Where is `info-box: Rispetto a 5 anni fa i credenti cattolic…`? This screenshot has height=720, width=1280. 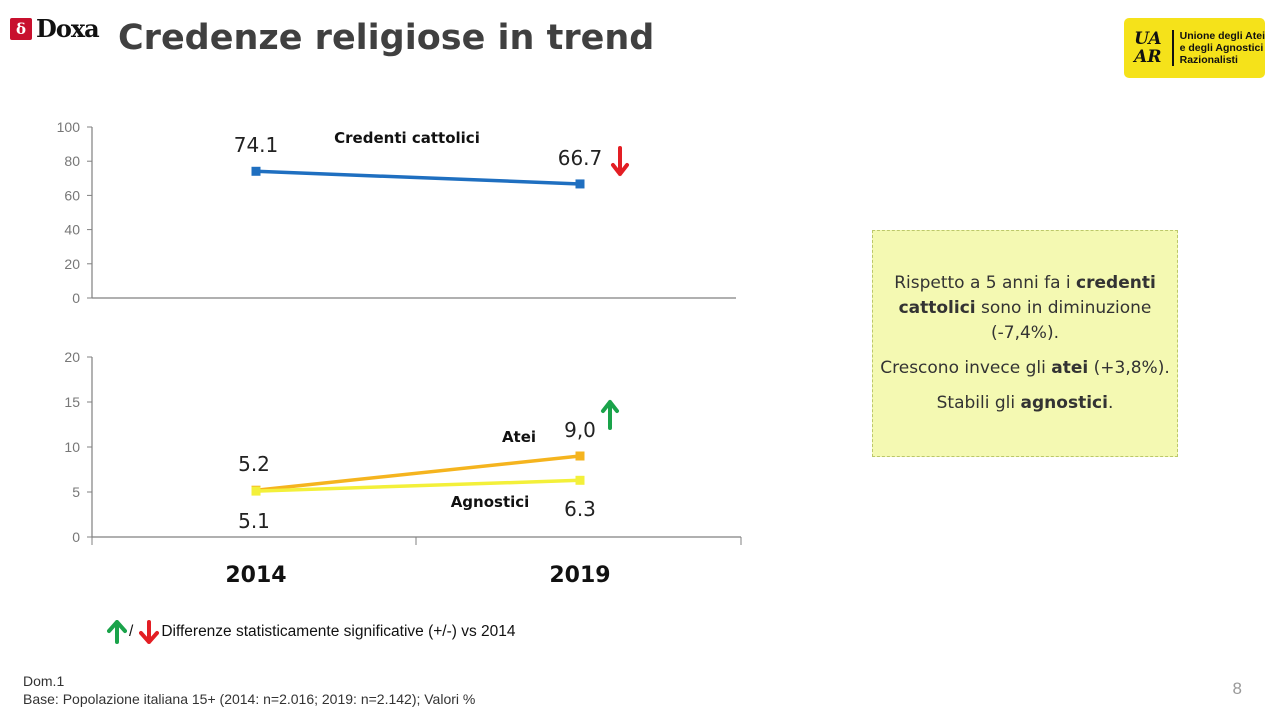
info-box: Rispetto a 5 anni fa i credenti cattolic… is located at coordinates (1025, 343).